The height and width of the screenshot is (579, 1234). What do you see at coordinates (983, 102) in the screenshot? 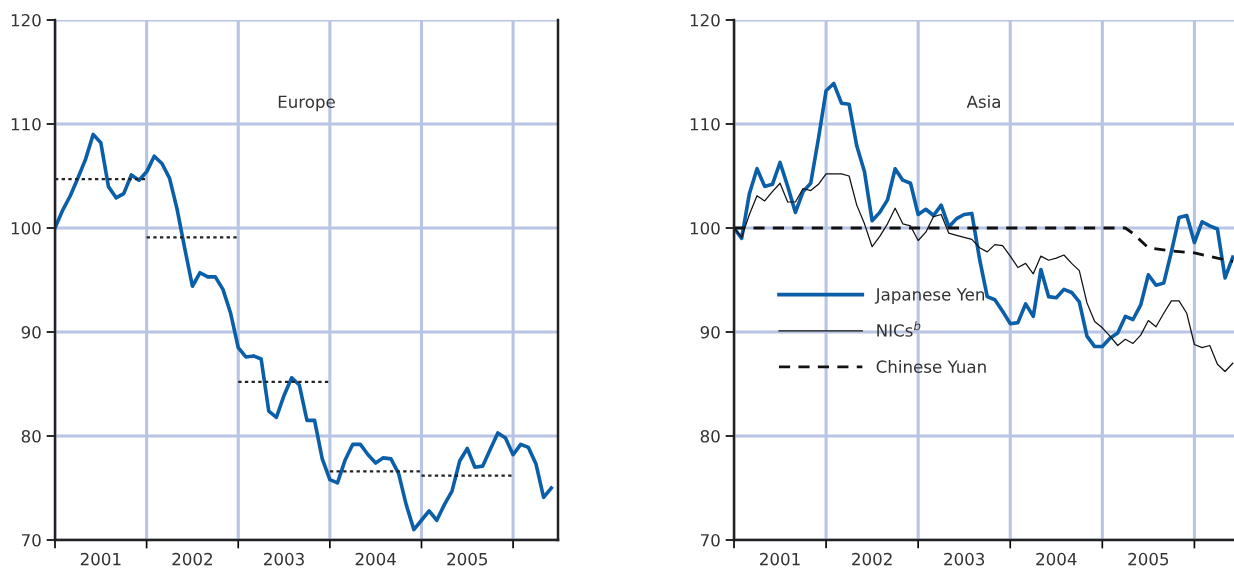
I see `text: Asia` at bounding box center [983, 102].